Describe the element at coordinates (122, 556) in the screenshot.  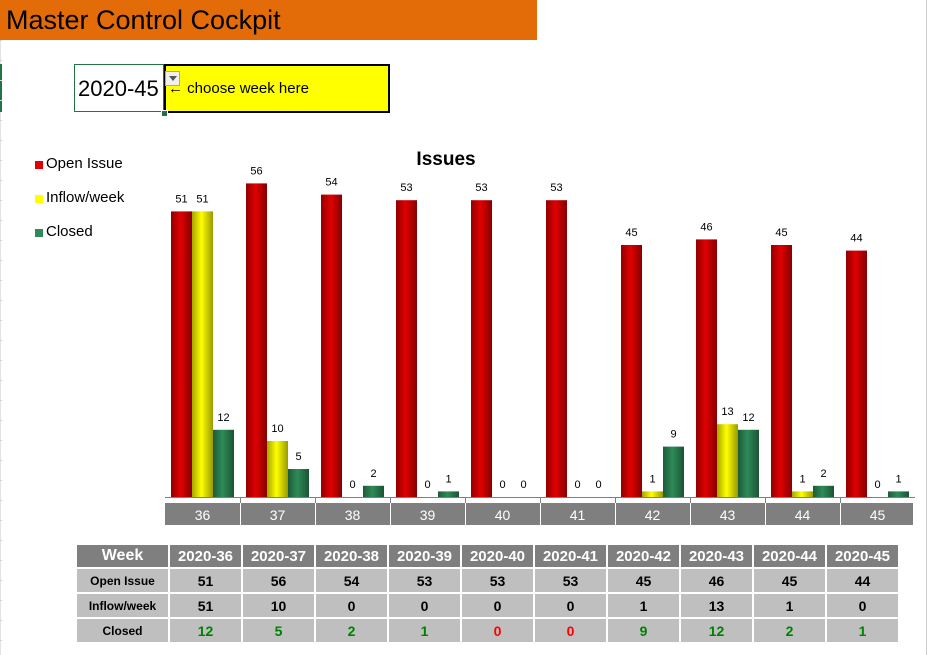
I see `table-header-week: Week` at that location.